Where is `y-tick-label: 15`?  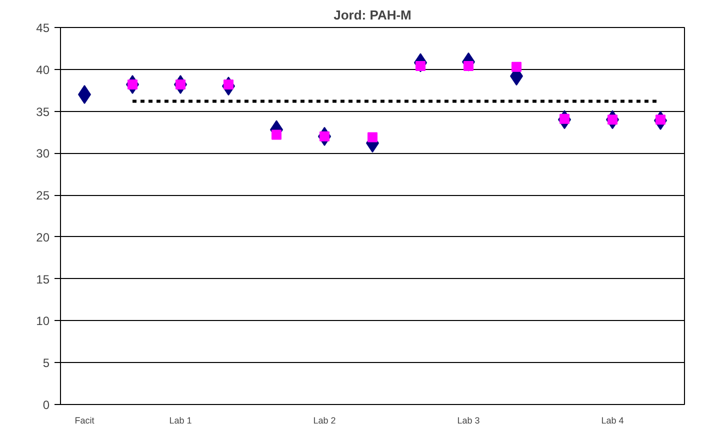 y-tick-label: 15 is located at coordinates (43, 279).